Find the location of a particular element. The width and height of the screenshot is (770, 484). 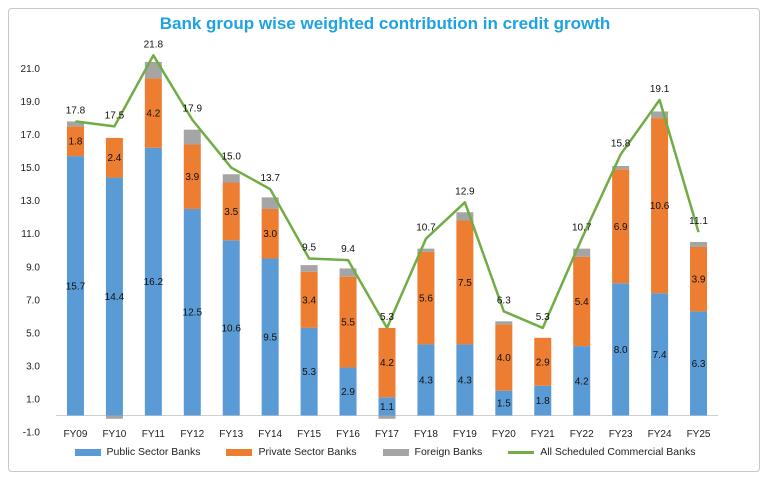

line-label-all-scb: 6.3 is located at coordinates (504, 300).